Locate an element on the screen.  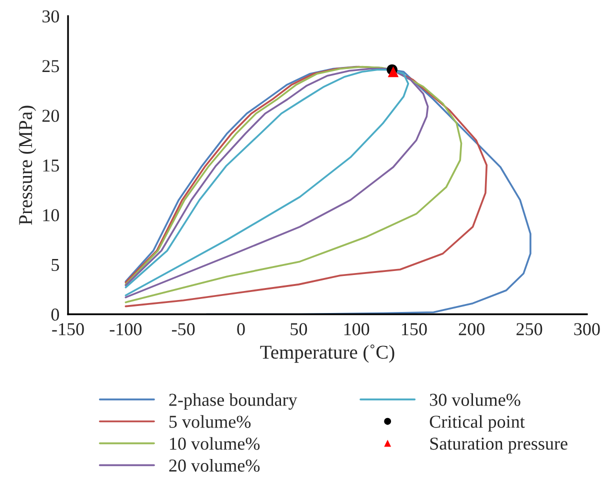
x-tick-label: 50 is located at coordinates (298, 329).